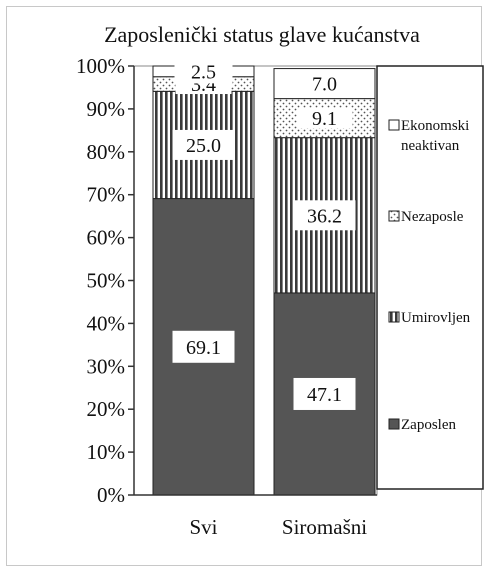  I want to click on y-tick-label: 40%, so click(106, 323).